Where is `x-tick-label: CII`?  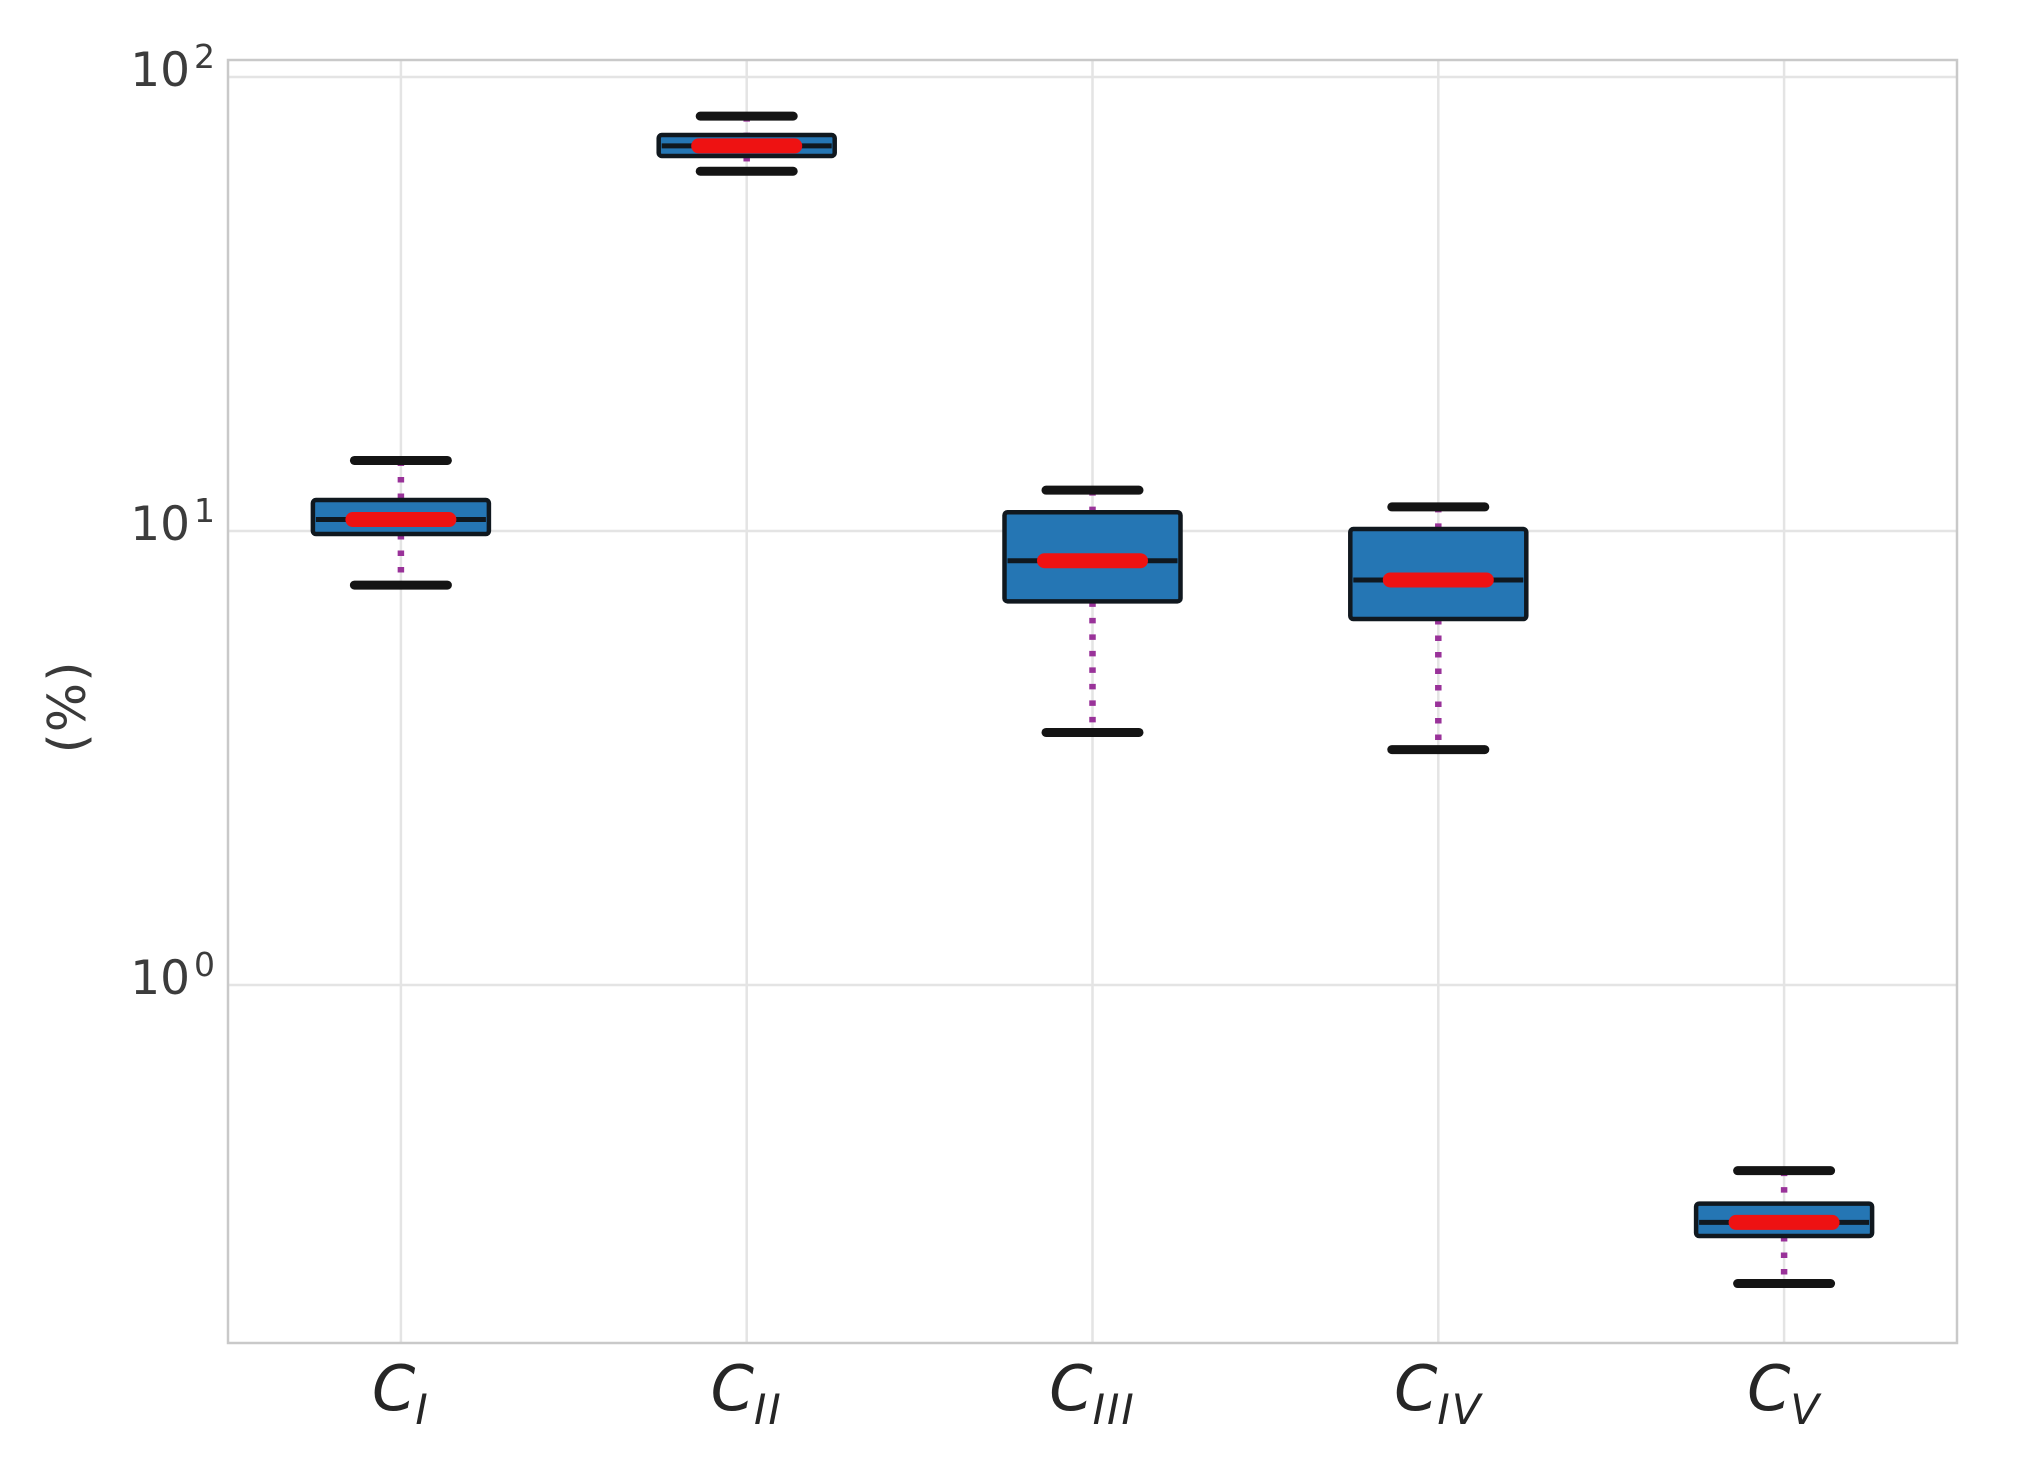 x-tick-label: CII is located at coordinates (746, 1393).